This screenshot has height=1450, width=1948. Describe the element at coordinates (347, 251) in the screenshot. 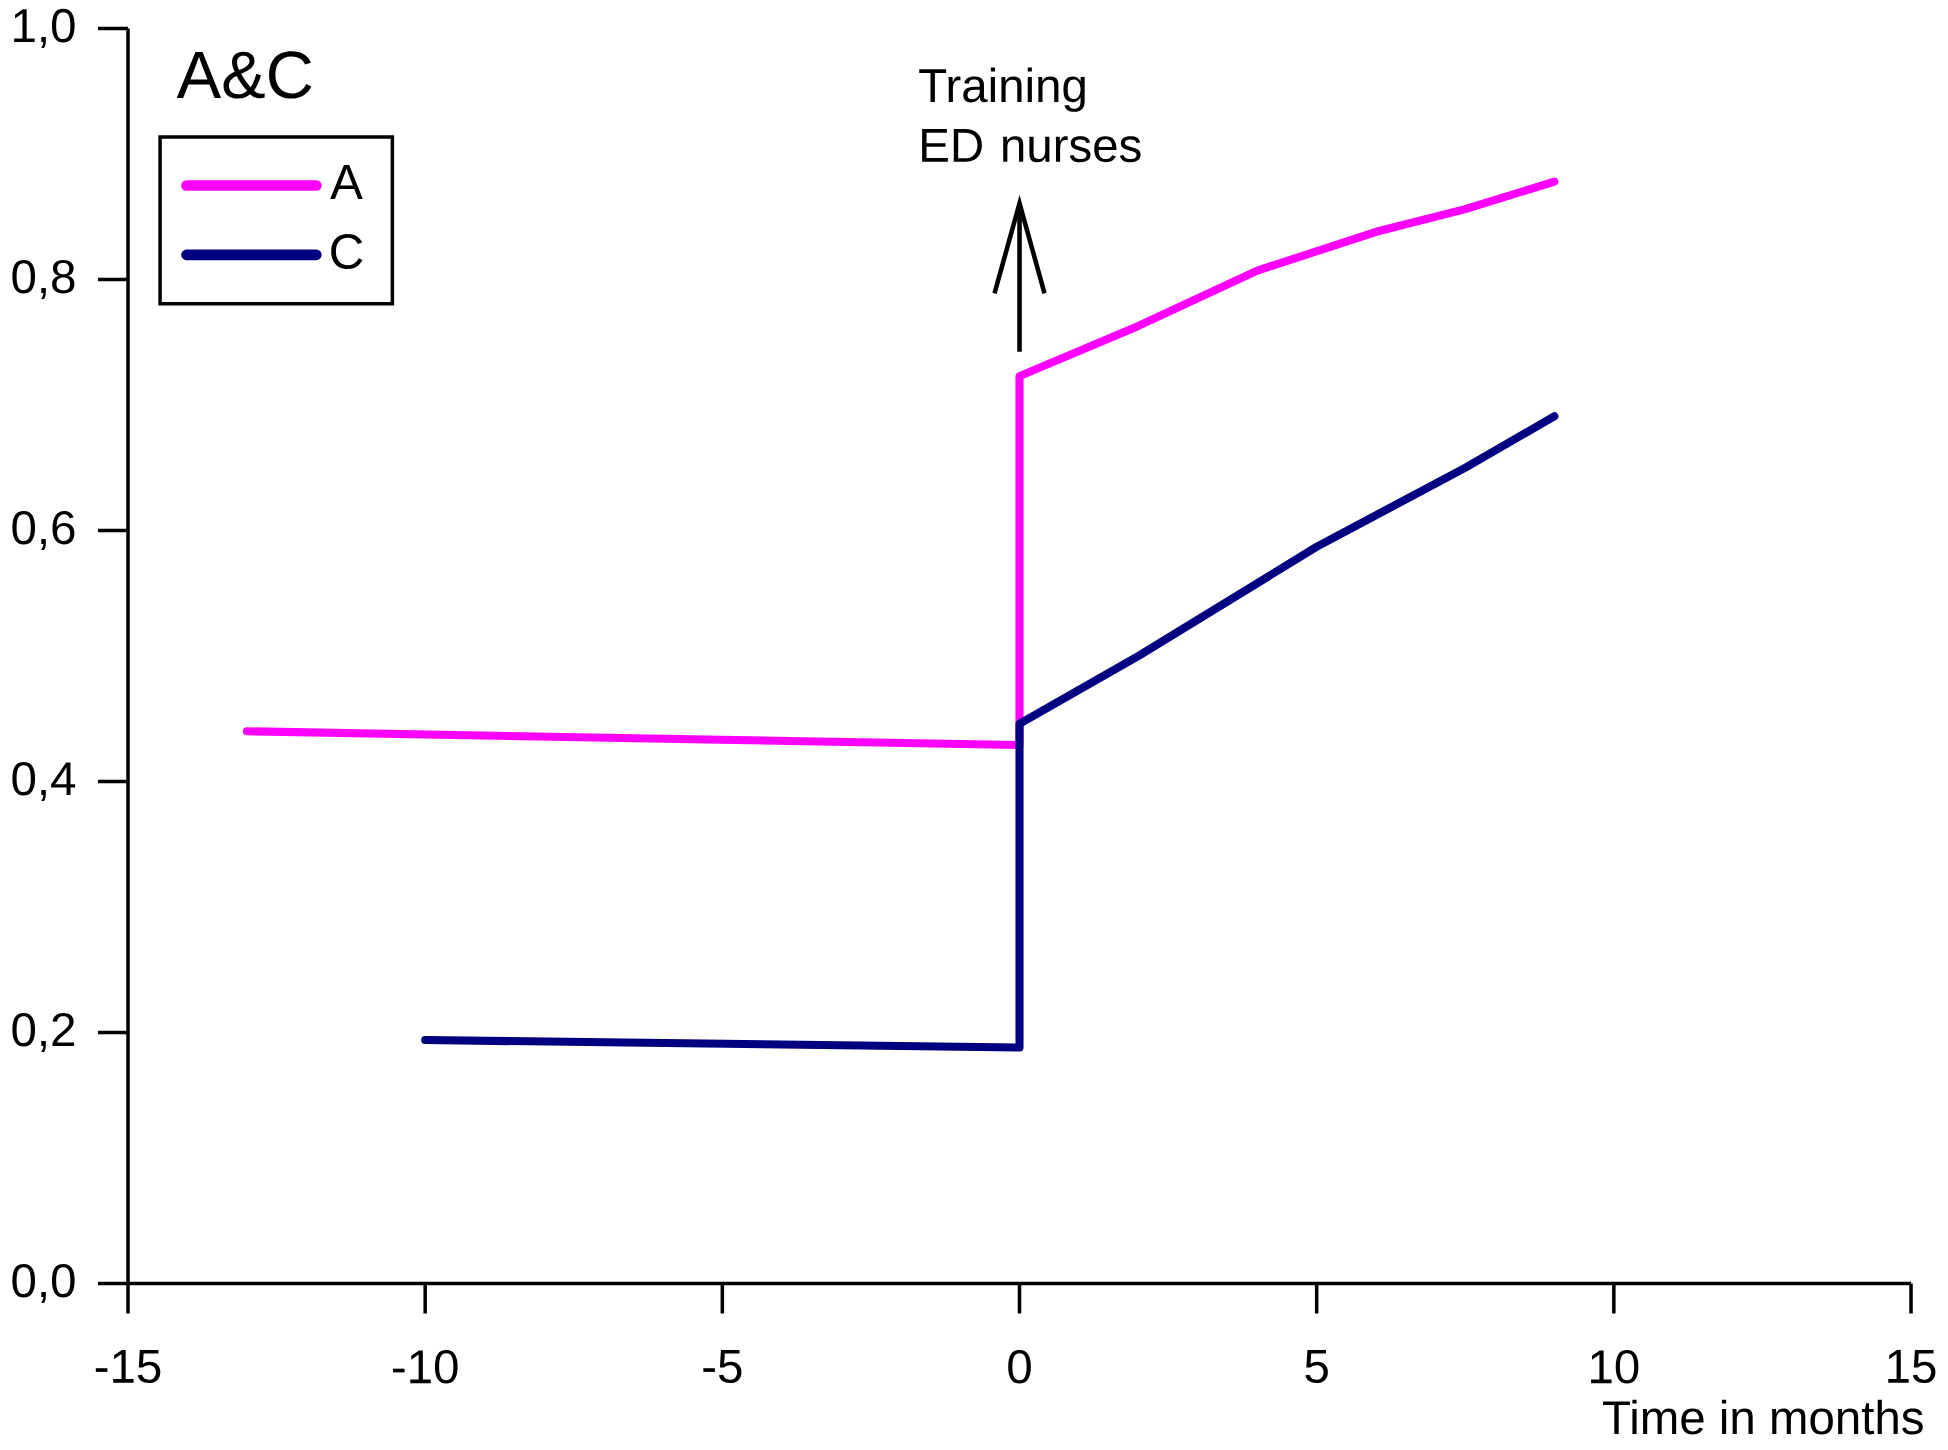

I see `legend-label: C` at that location.